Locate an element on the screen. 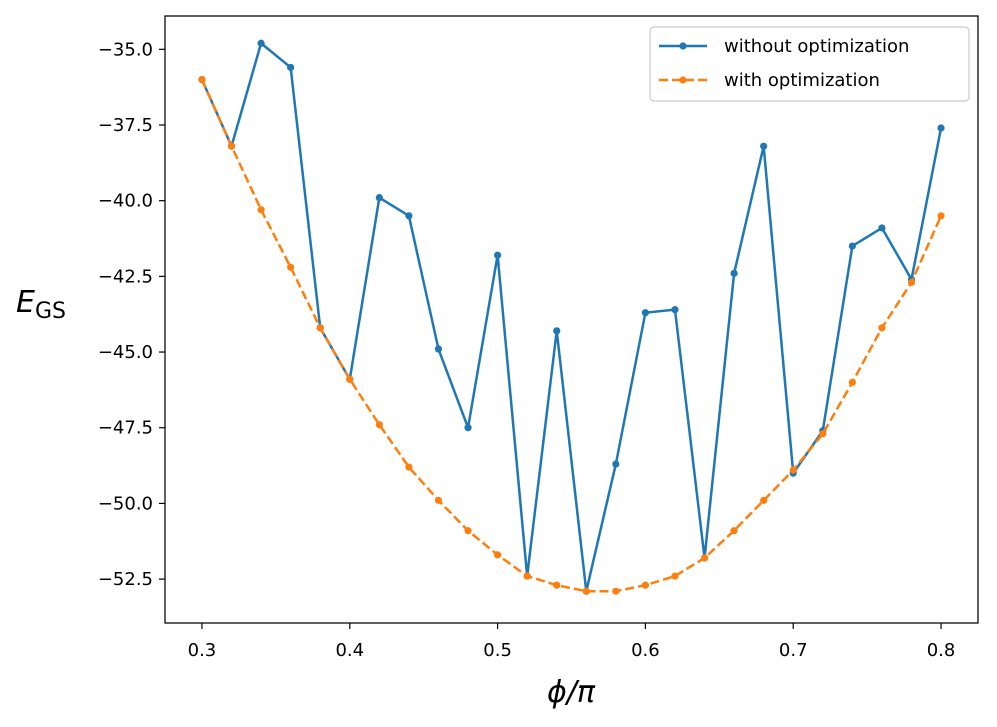  x-tick-label: 0.4 is located at coordinates (349, 650).